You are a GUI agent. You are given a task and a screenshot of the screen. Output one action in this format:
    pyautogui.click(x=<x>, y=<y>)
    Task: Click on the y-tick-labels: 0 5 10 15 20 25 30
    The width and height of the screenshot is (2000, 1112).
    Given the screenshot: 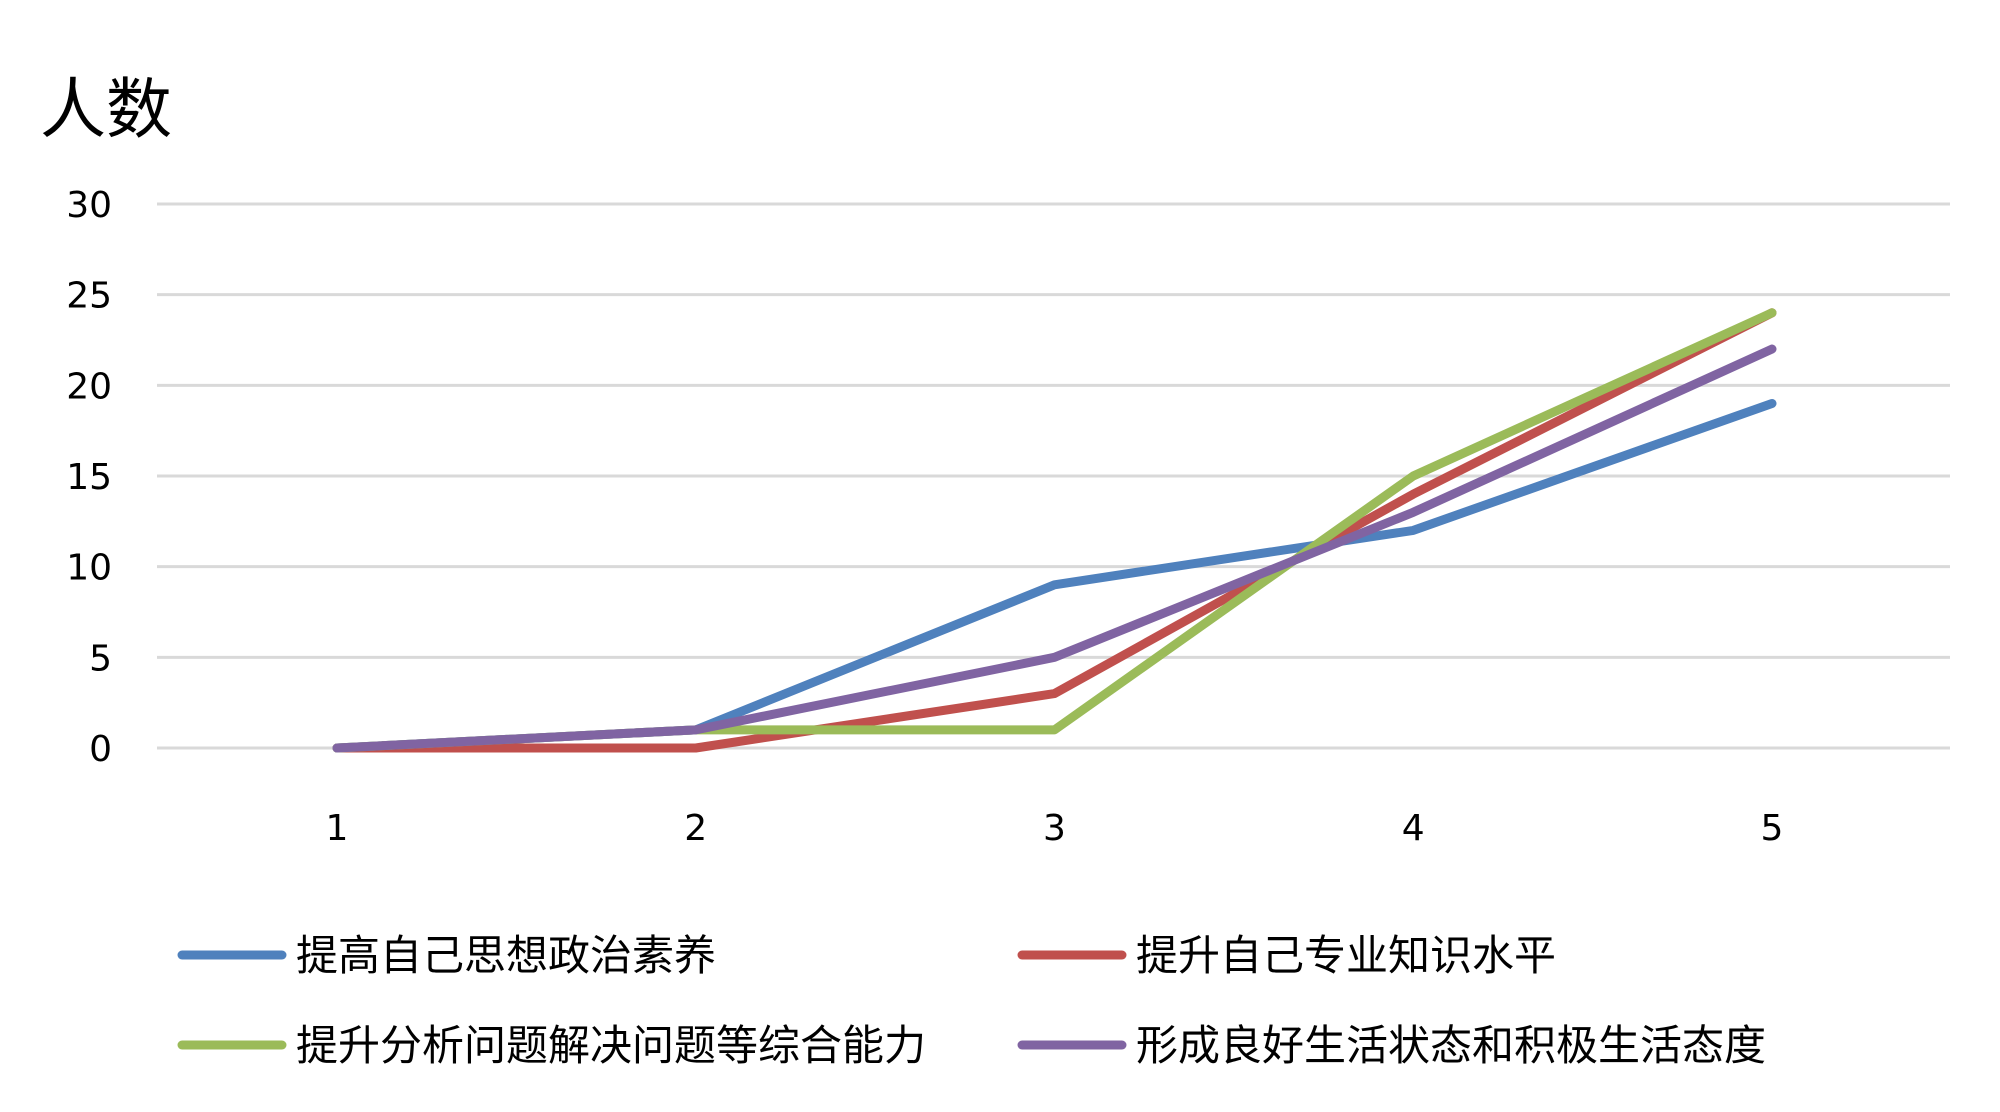 What is the action you would take?
    pyautogui.click(x=89, y=477)
    